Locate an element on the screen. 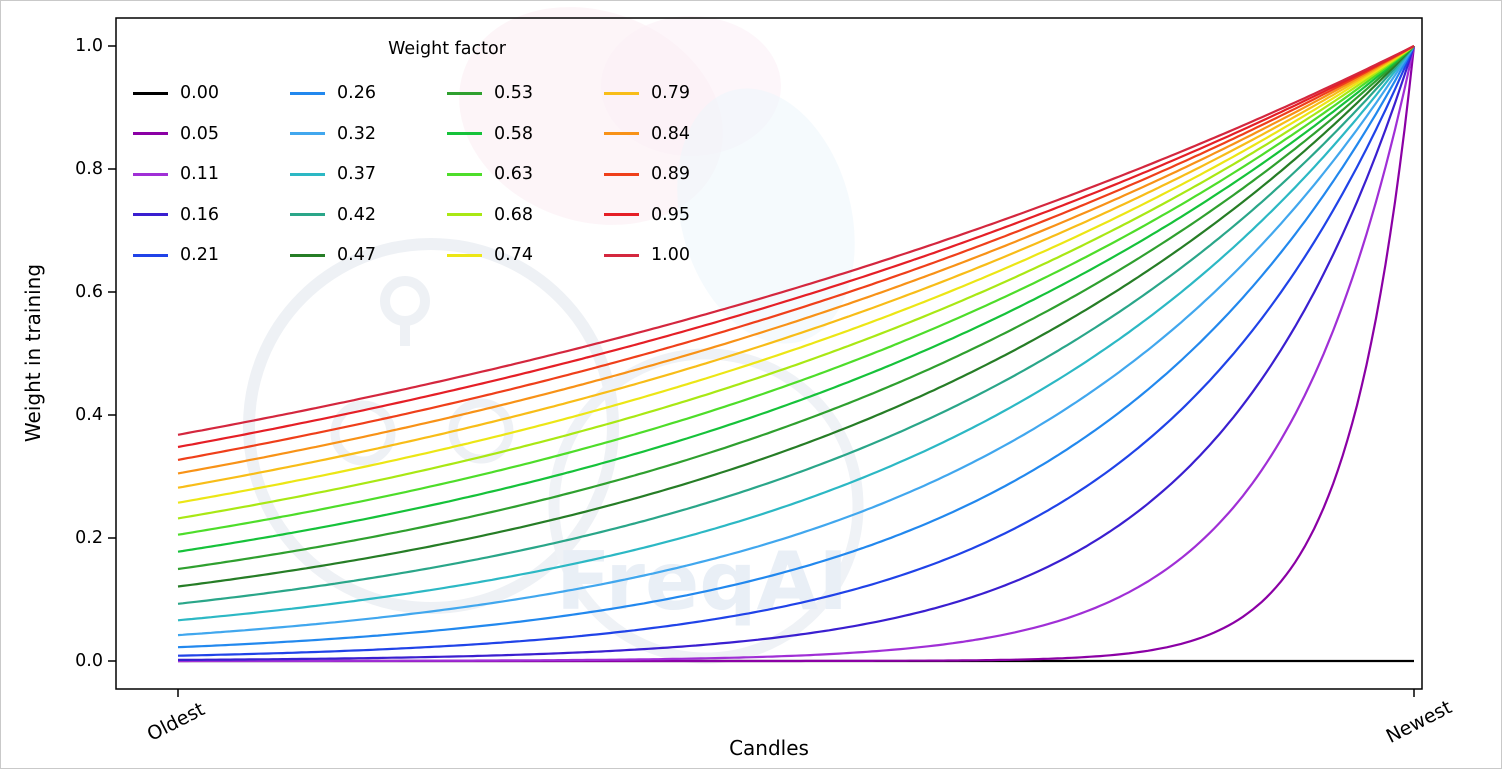 The height and width of the screenshot is (769, 1502). legend-item-label: 0.32 is located at coordinates (356, 133).